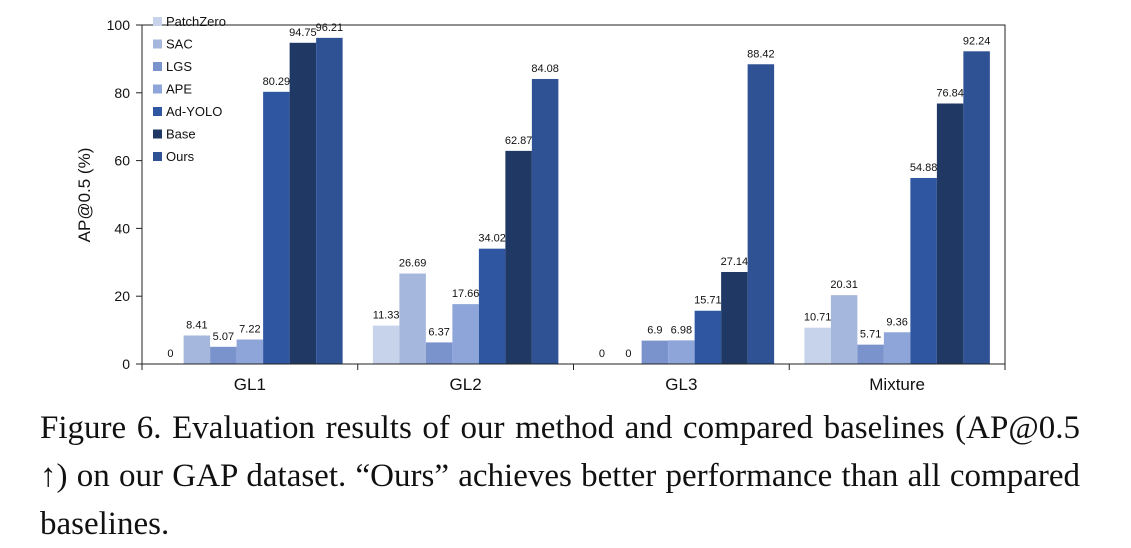 This screenshot has height=548, width=1131. What do you see at coordinates (196, 325) in the screenshot?
I see `data-label: 8.41` at bounding box center [196, 325].